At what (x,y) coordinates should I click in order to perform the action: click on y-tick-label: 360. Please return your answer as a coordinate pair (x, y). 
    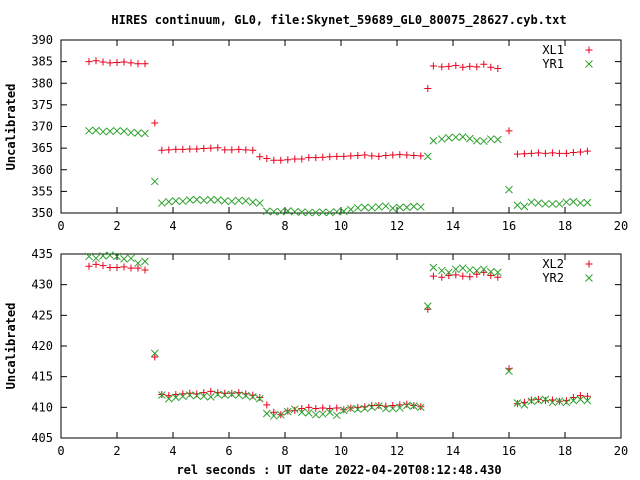
    Looking at the image, I should click on (42, 170).